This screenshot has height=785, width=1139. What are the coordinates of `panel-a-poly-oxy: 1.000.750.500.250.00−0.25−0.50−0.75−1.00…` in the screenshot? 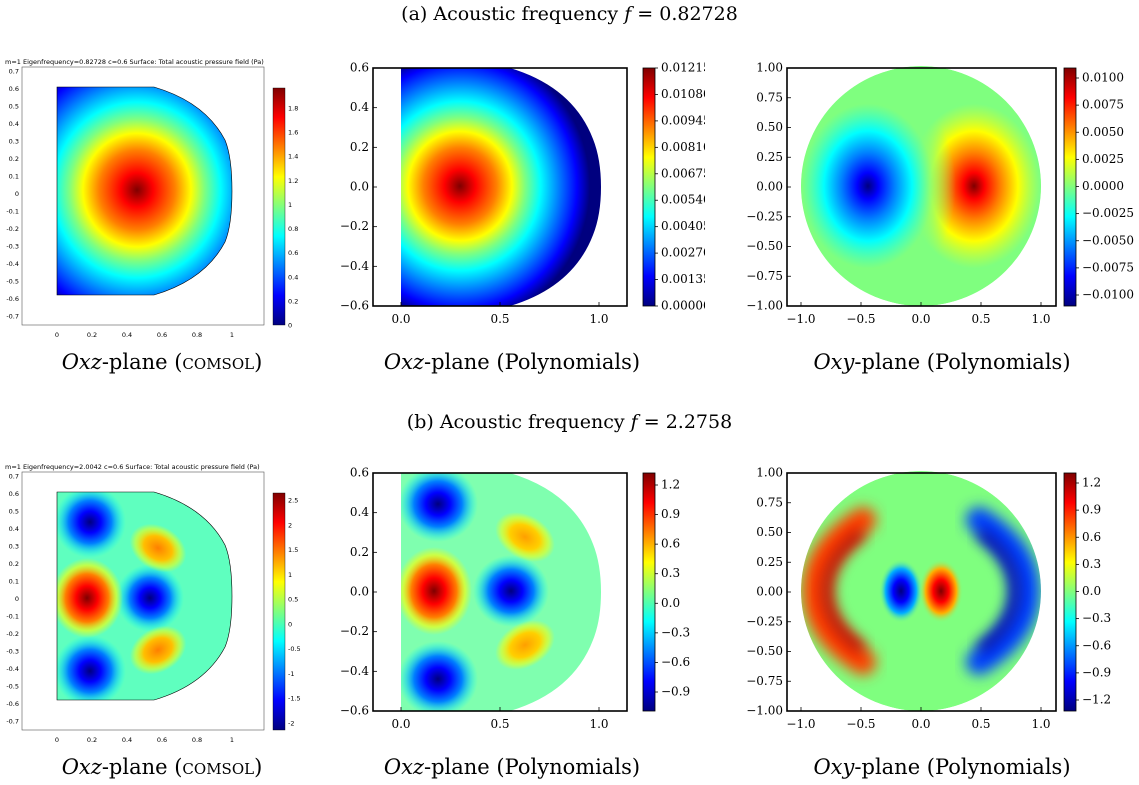 It's located at (940, 194).